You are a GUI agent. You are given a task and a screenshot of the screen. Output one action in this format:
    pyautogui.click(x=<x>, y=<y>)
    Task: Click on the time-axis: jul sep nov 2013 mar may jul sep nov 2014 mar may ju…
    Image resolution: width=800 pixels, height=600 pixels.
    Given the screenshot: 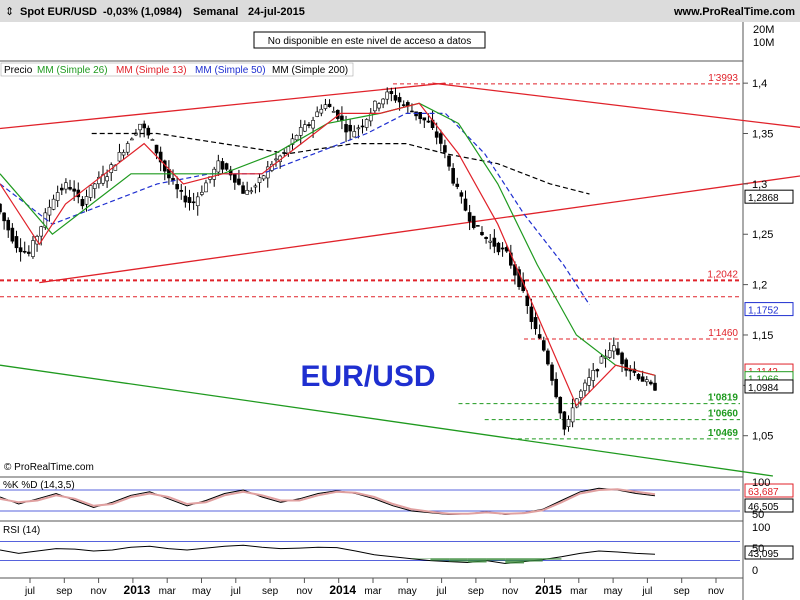 What is the action you would take?
    pyautogui.click(x=374, y=587)
    